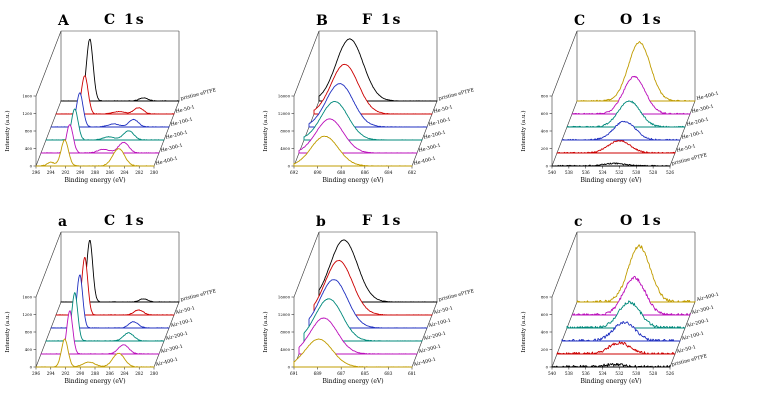 Image resolution: width=774 pixels, height=402 pixels. What do you see at coordinates (569, 373) in the screenshot?
I see `svg-text: 538` at bounding box center [569, 373].